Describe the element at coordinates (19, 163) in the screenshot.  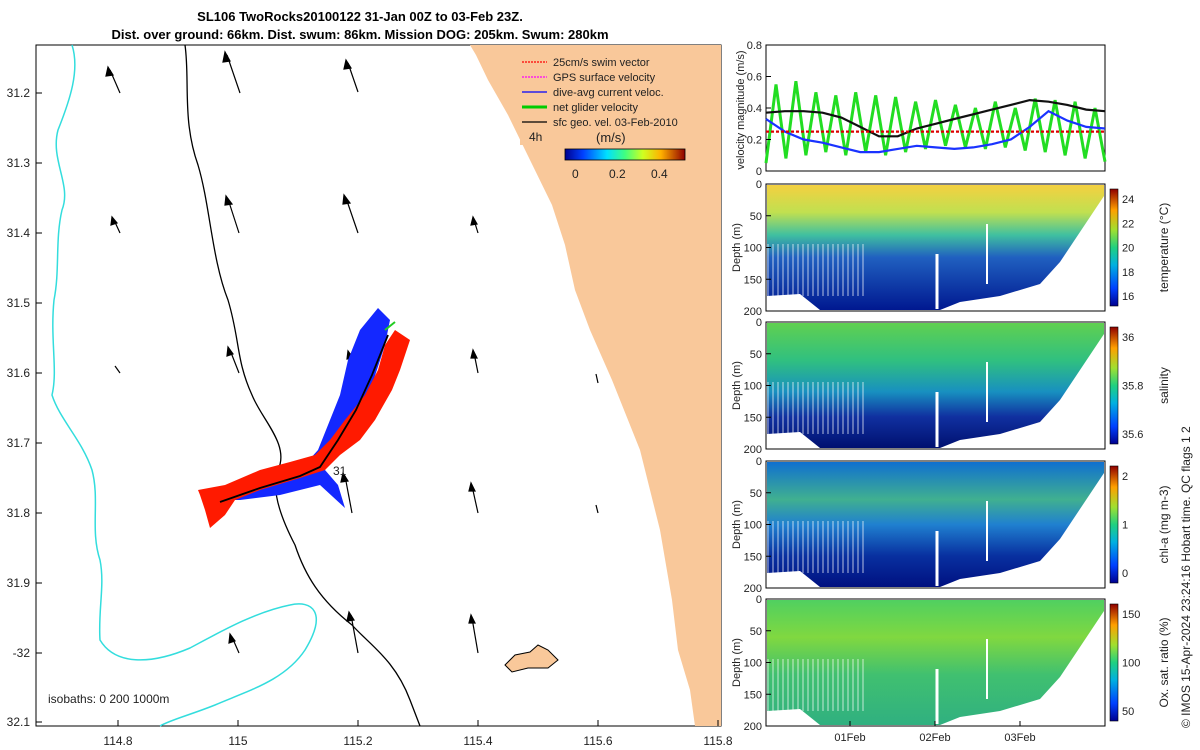
I see `lat-tick-label: 31.3` at that location.